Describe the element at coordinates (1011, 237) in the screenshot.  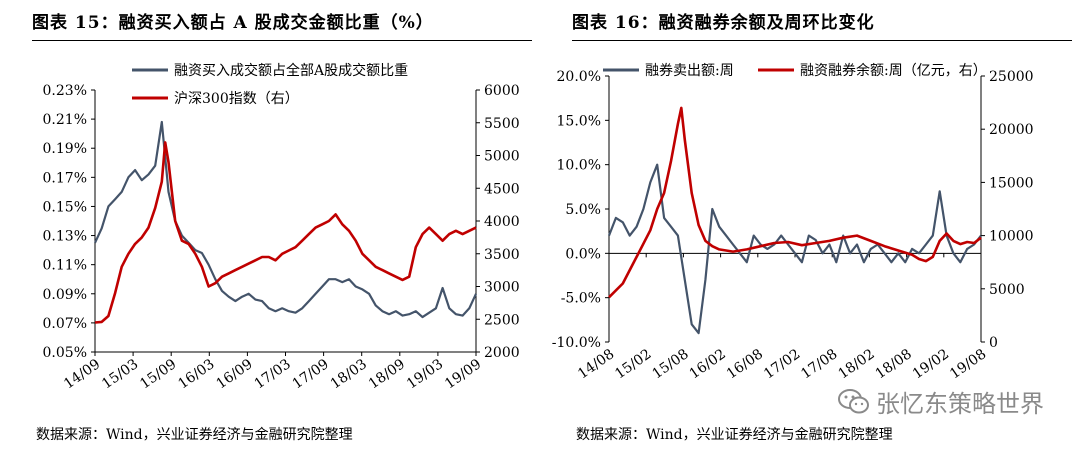
I see `y-right-tick-label: 10000` at that location.